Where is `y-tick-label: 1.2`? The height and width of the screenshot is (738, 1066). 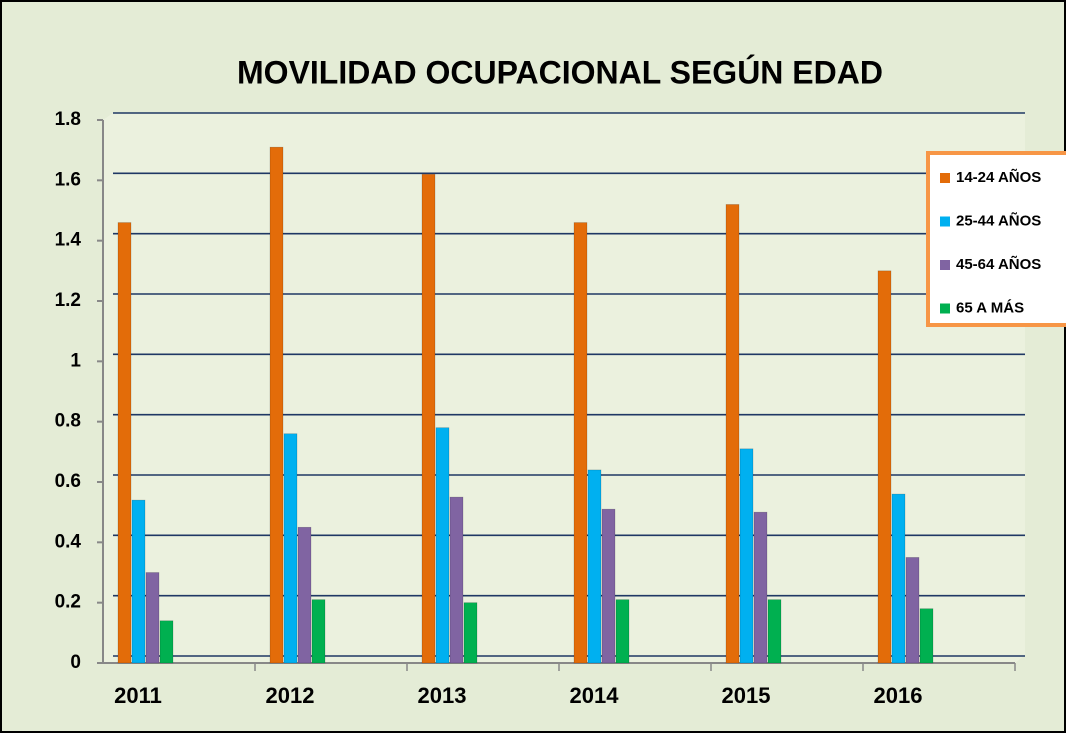 y-tick-label: 1.2 is located at coordinates (68, 300).